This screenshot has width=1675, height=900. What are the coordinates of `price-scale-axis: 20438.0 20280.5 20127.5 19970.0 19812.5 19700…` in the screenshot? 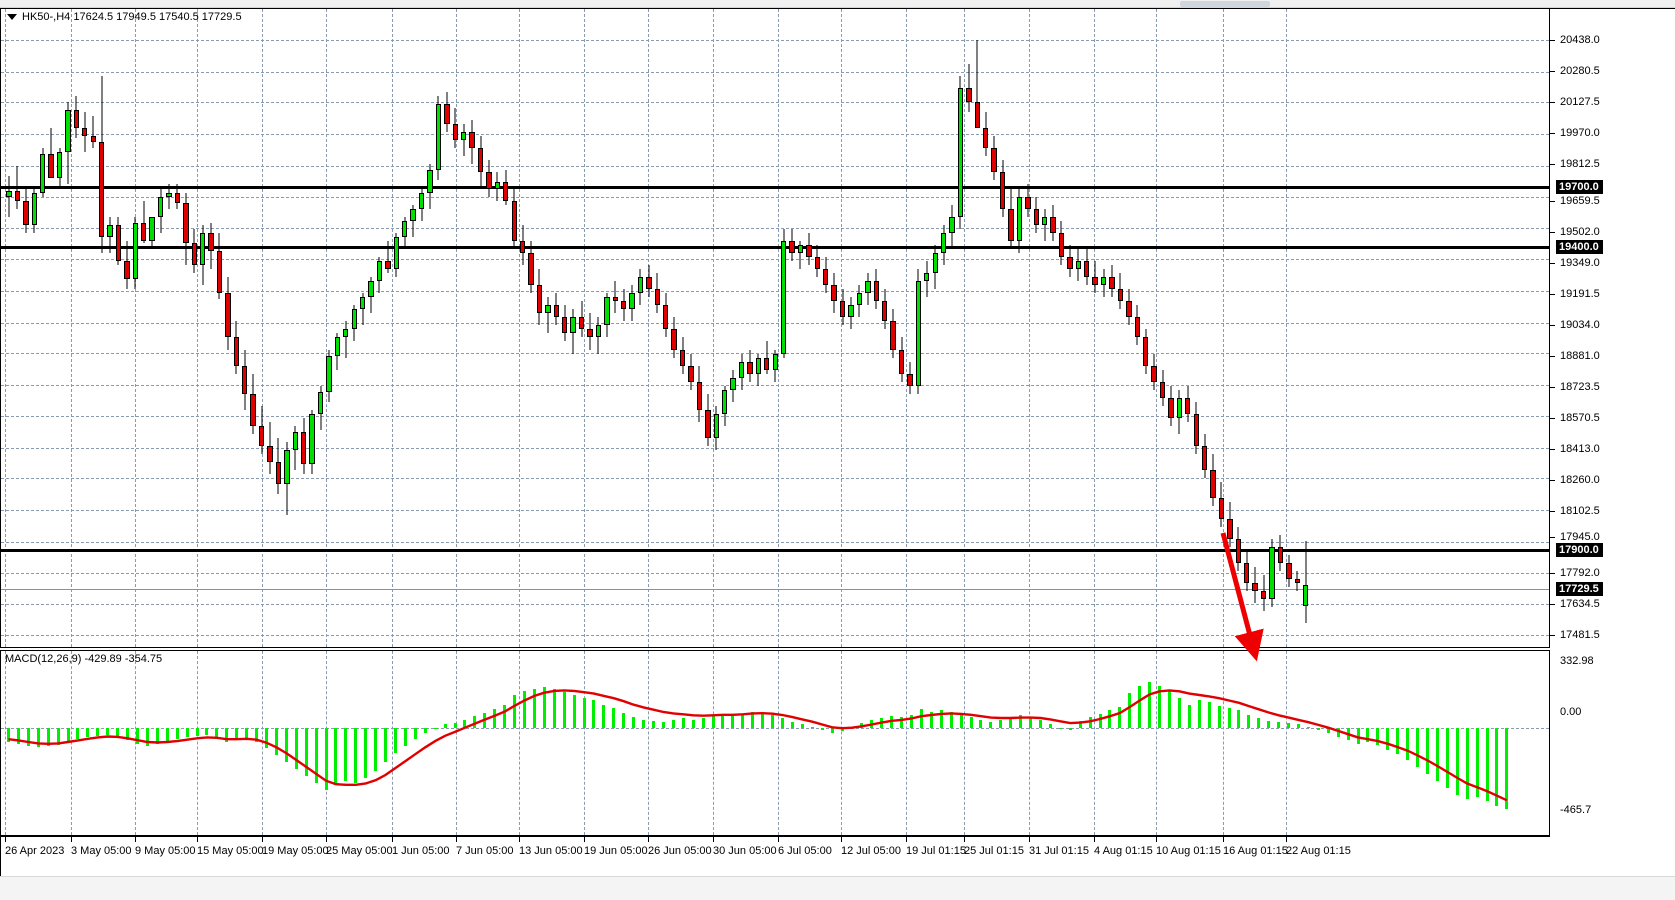 It's located at (1612, 328).